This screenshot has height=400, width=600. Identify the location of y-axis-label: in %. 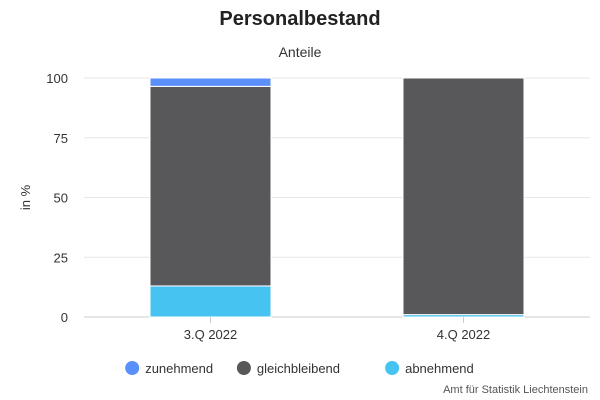
(25, 197).